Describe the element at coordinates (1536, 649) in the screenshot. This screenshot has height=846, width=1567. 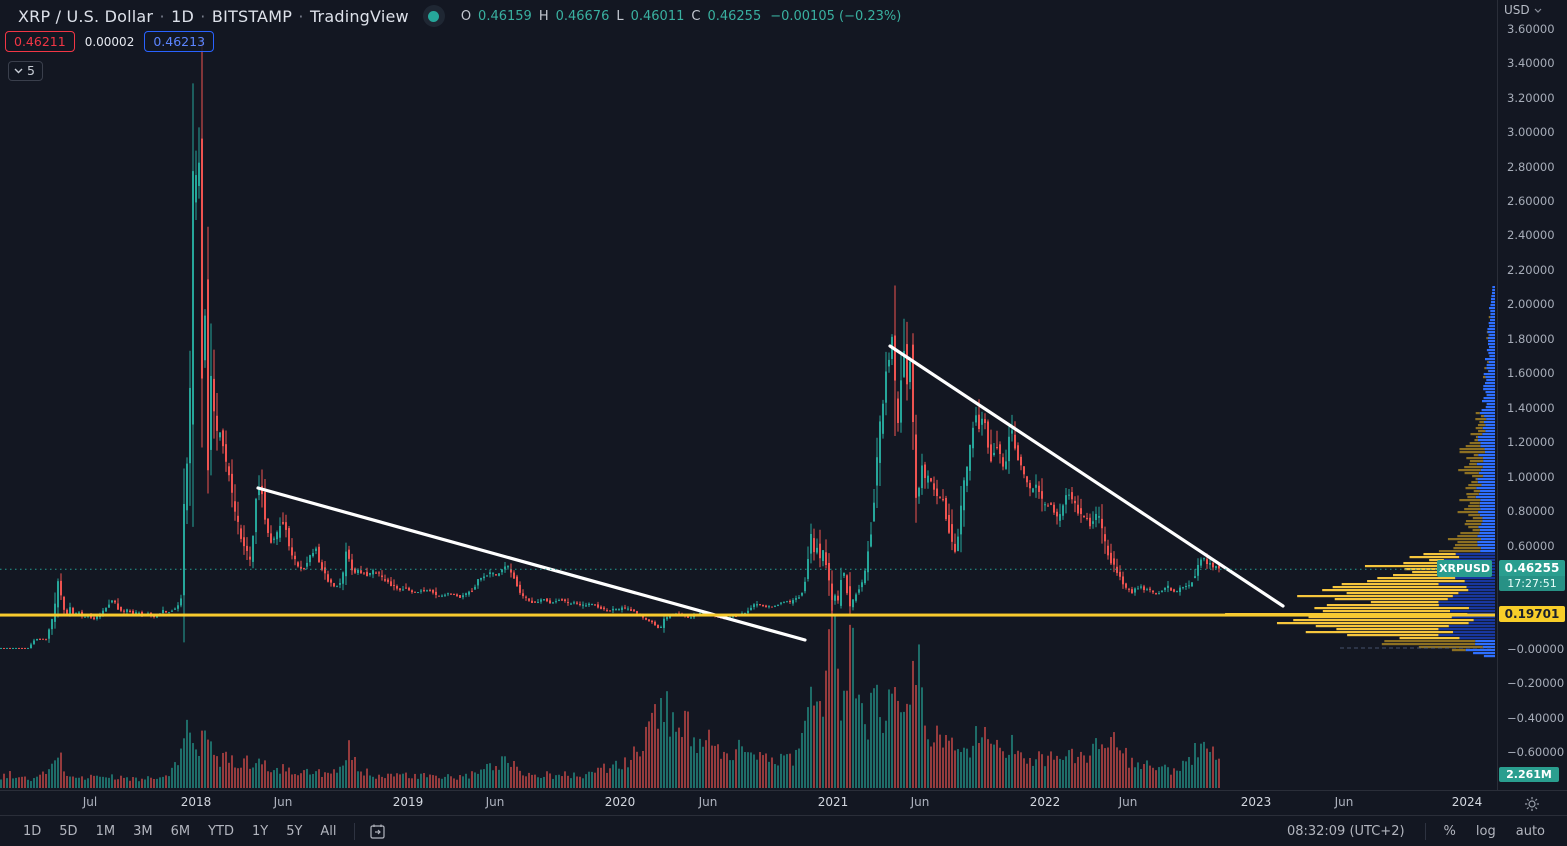
I see `price-tick-label: −0.00000` at that location.